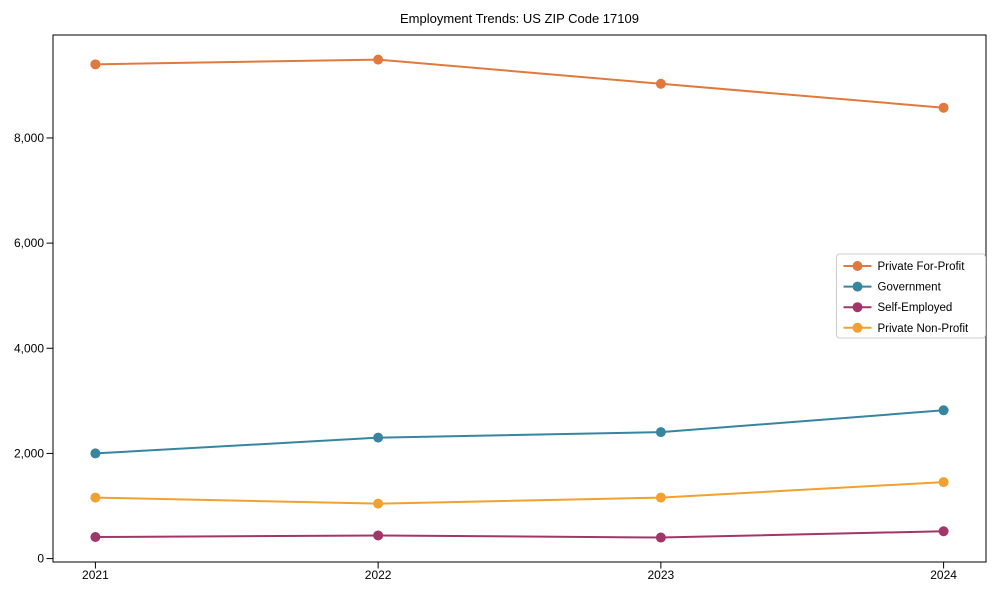  I want to click on series-line-government, so click(519, 432).